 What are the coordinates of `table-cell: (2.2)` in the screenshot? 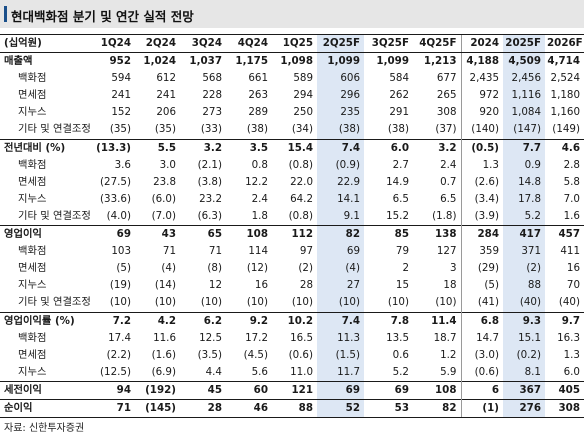 It's located at (118, 354).